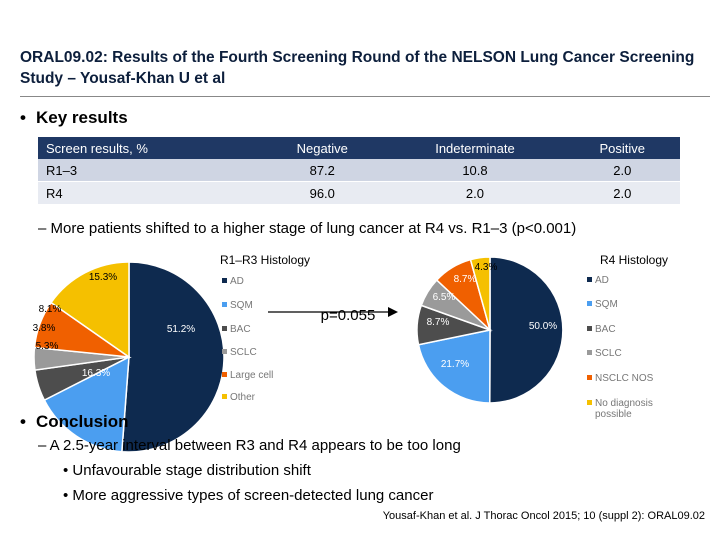 This screenshot has height=545, width=720. What do you see at coordinates (103, 277) in the screenshot?
I see `pie-data-label: 15.3%` at bounding box center [103, 277].